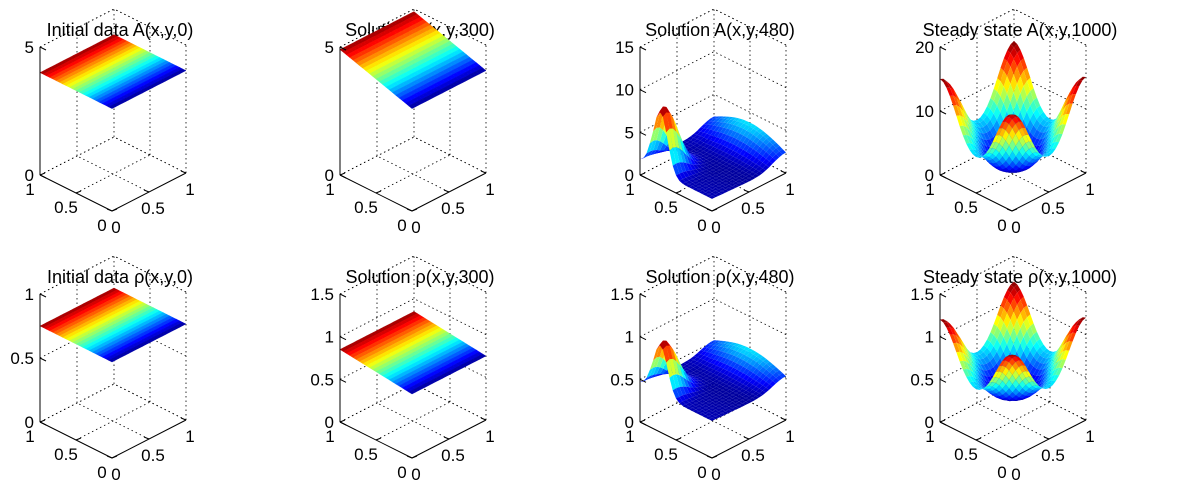  Describe the element at coordinates (329, 337) in the screenshot. I see `z-tick-label: 1` at that location.